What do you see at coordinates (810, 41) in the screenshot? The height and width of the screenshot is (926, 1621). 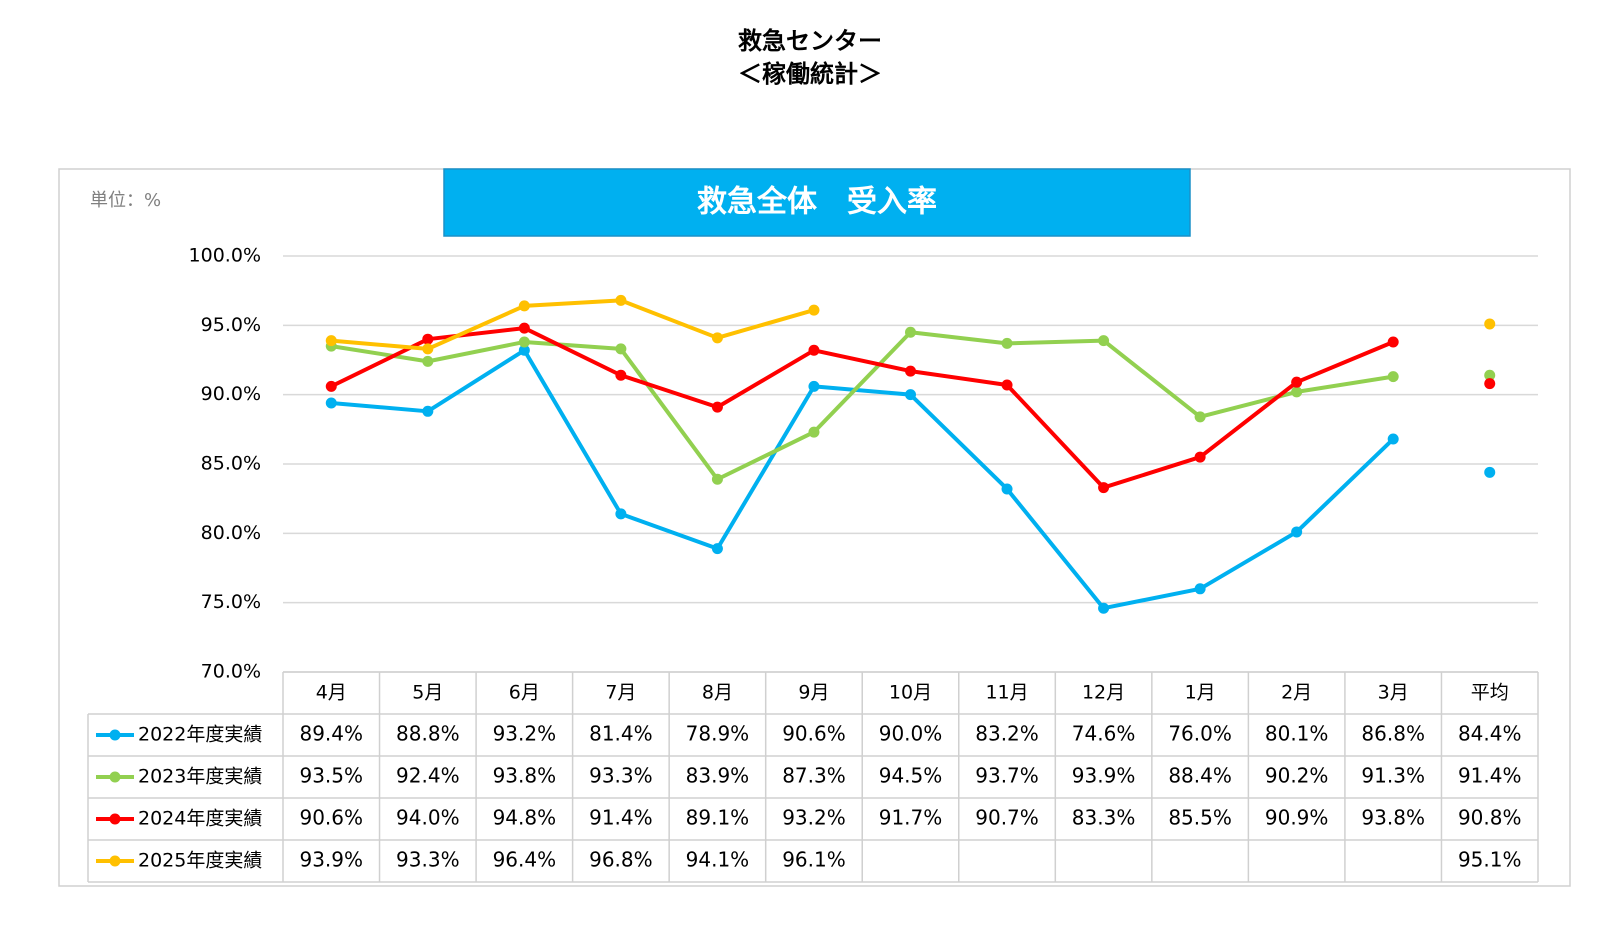 I see `page-title: 救急センター` at bounding box center [810, 41].